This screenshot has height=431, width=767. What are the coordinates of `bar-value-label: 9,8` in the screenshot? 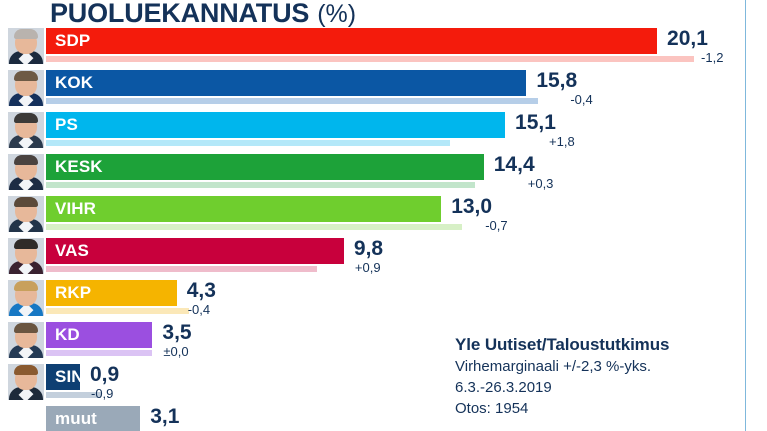 It's located at (368, 248).